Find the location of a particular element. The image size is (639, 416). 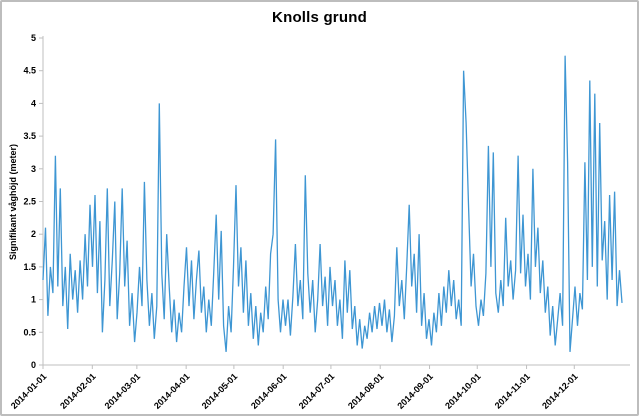

y-tick-label: 5 is located at coordinates (33, 38).